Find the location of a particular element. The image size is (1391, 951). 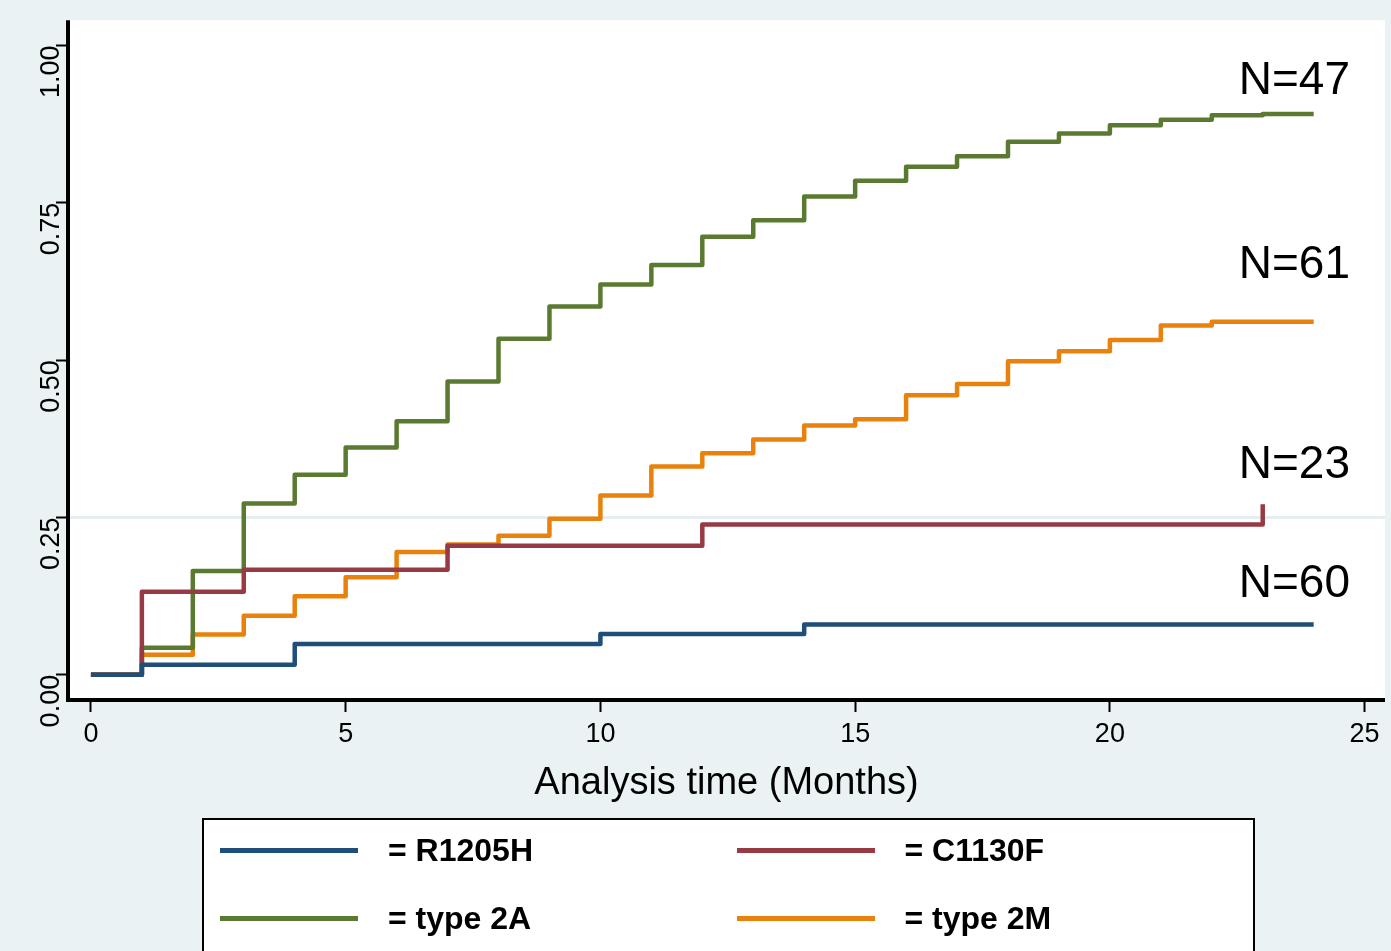

y-tick-label: 0.75 is located at coordinates (50, 229).